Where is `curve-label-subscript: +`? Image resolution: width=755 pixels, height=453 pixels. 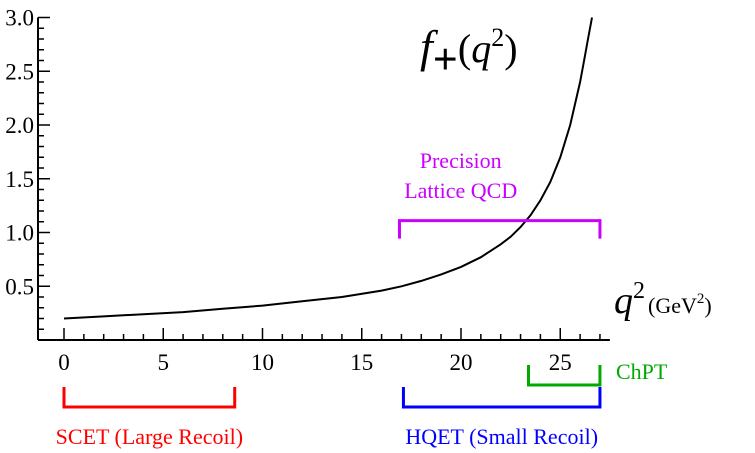 curve-label-subscript: + is located at coordinates (445, 59).